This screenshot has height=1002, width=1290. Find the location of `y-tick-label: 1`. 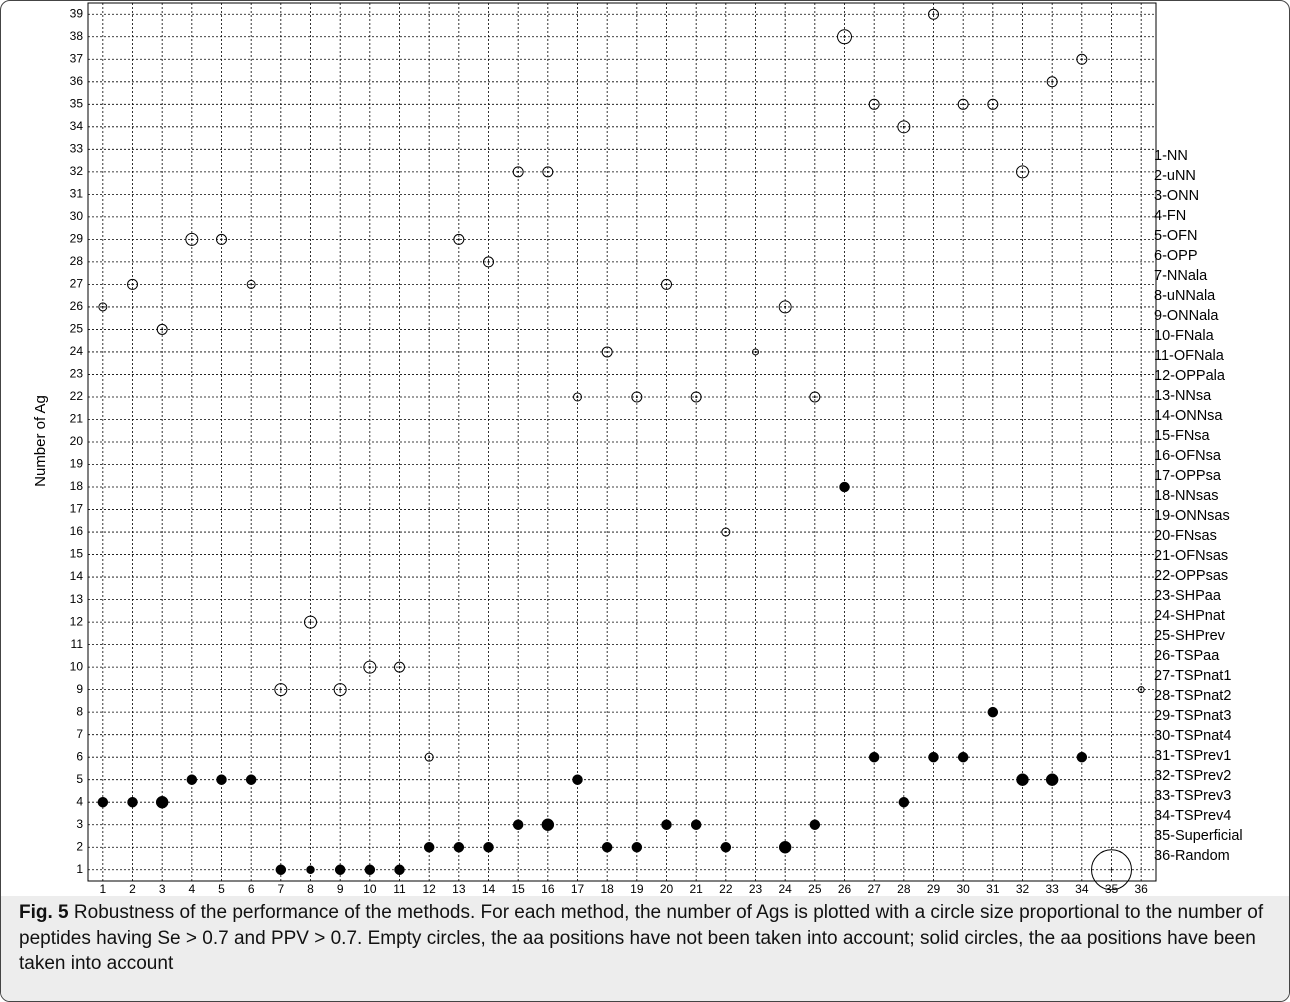

y-tick-label: 1 is located at coordinates (79, 869).